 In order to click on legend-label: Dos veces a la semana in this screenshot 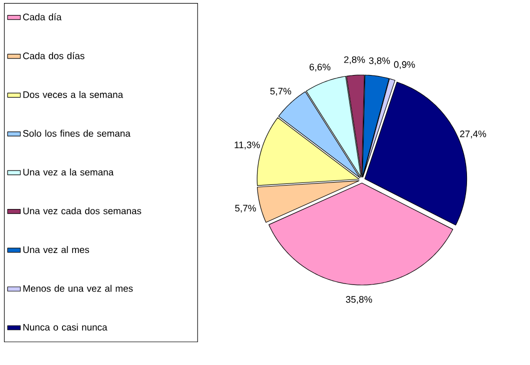, I will do `click(73, 94)`.